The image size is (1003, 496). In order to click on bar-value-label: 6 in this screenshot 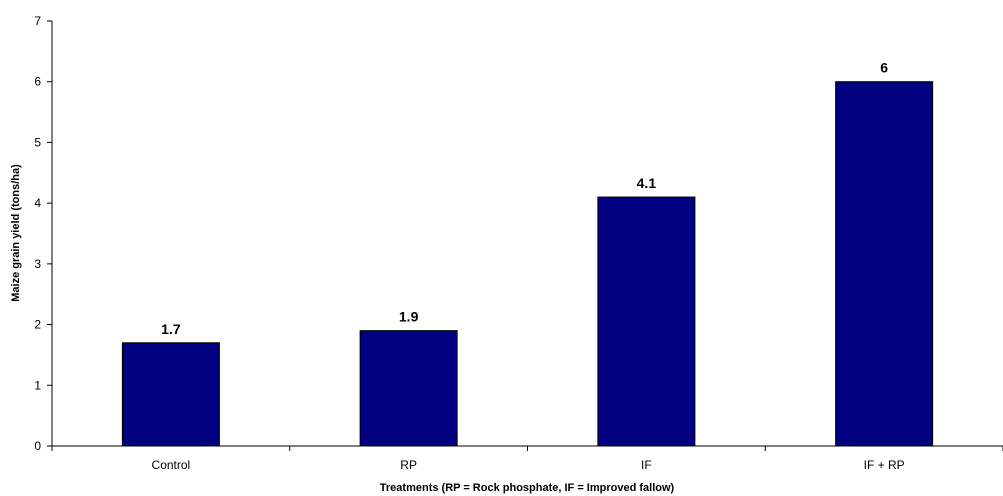, I will do `click(884, 68)`.